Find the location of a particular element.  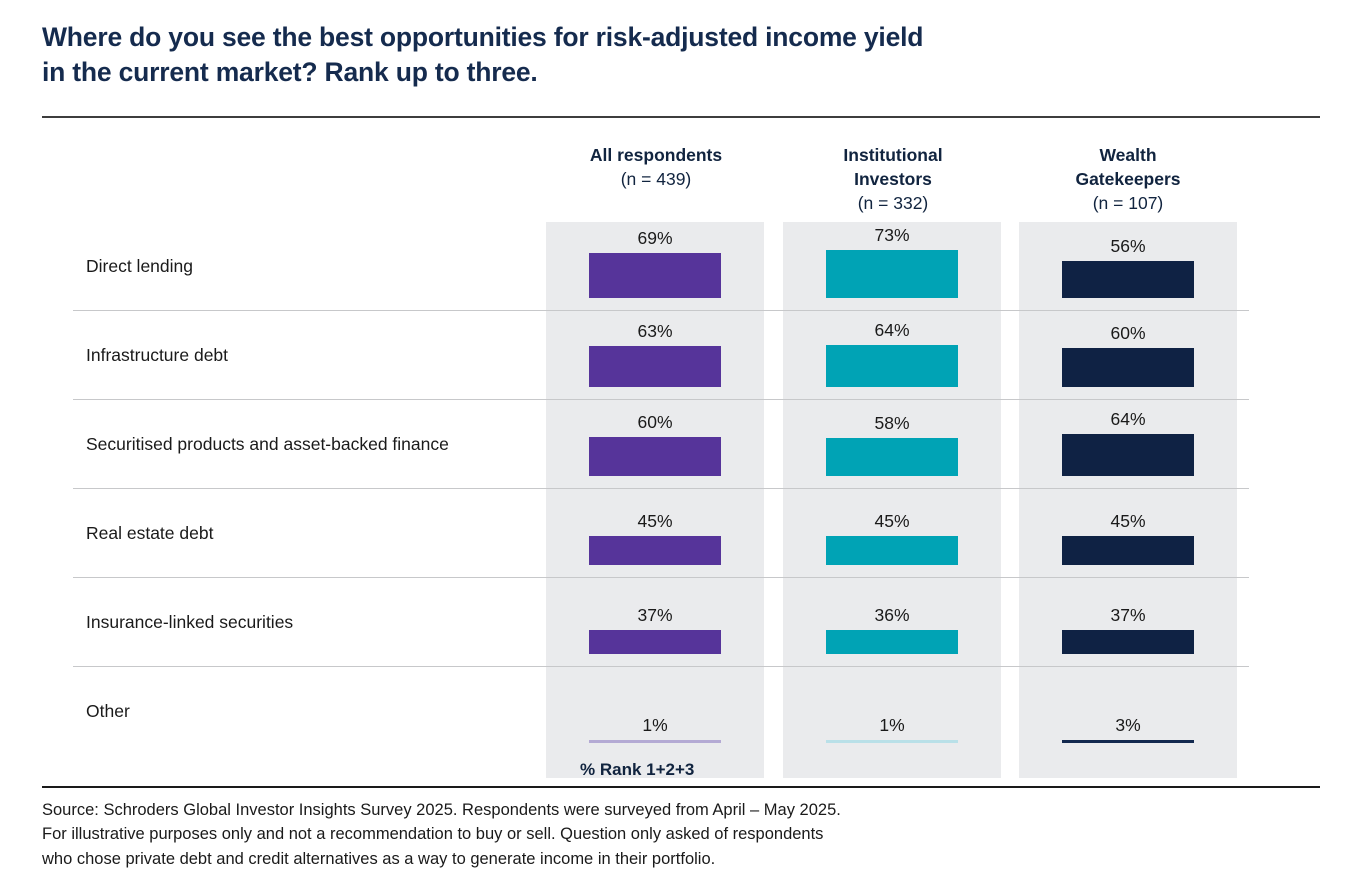

column-band-all-respondents is located at coordinates (655, 500).